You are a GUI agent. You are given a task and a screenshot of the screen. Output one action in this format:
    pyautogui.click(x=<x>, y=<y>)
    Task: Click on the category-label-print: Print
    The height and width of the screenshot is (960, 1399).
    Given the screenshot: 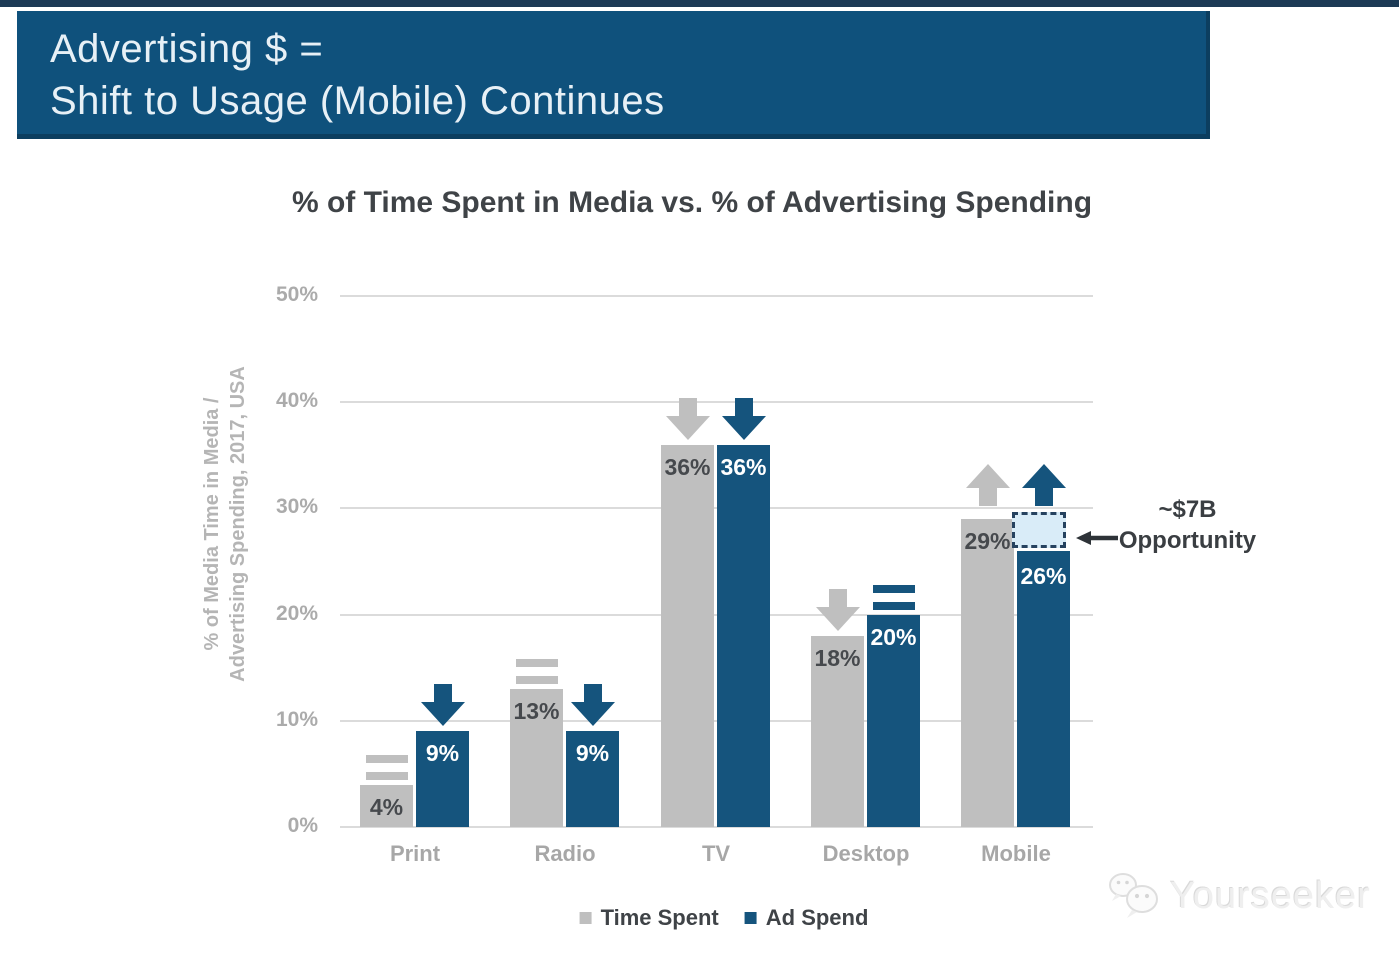 What is the action you would take?
    pyautogui.click(x=415, y=853)
    